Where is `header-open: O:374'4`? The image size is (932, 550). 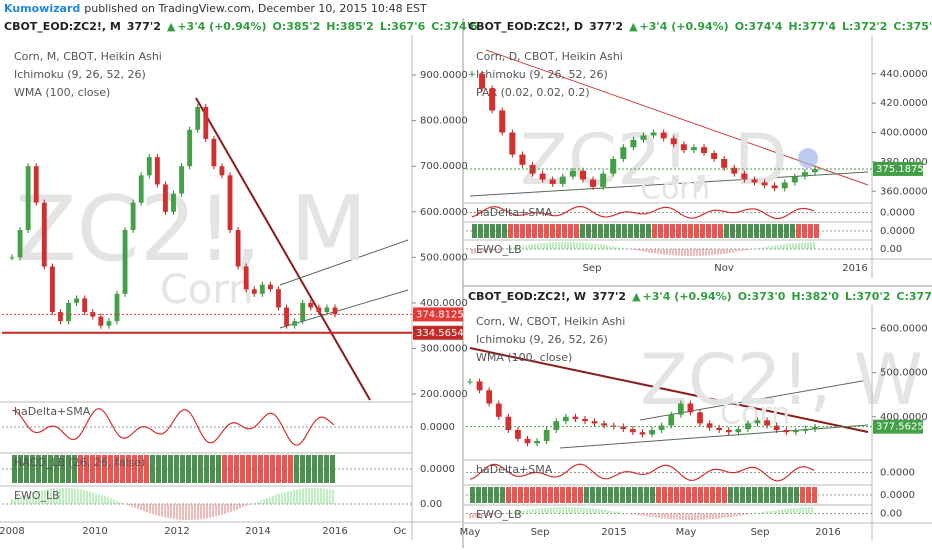
header-open: O:374'4 is located at coordinates (759, 26).